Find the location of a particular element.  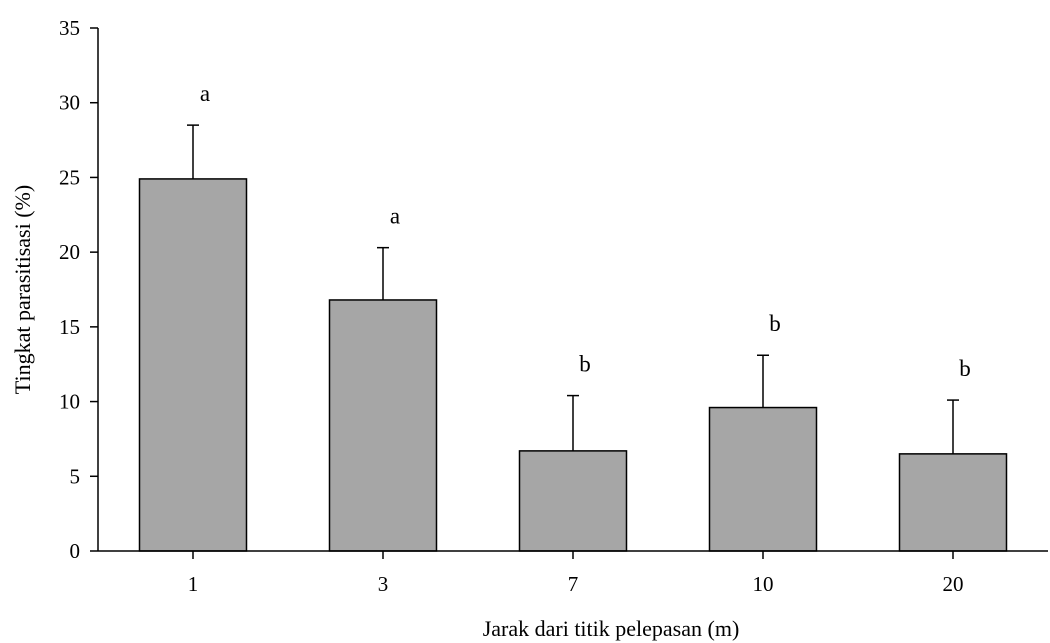

x-axis-ticks: 1 3 7 10 20 is located at coordinates (576, 573).